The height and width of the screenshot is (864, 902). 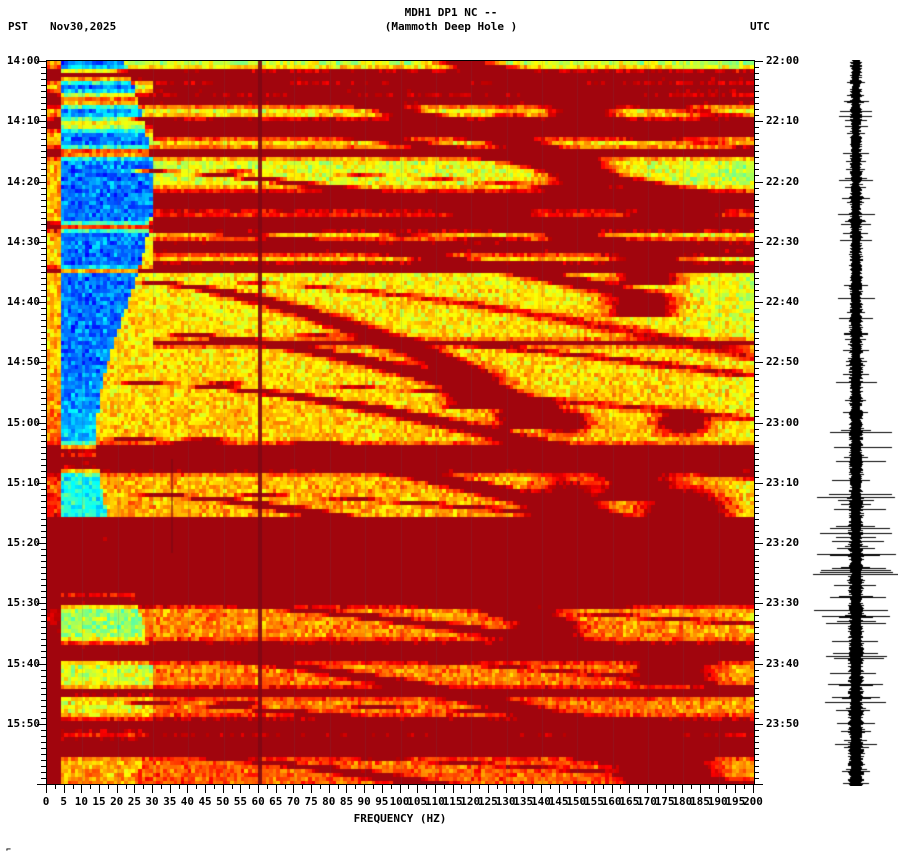 I want to click on corner-mark: ⌐, so click(x=8, y=849).